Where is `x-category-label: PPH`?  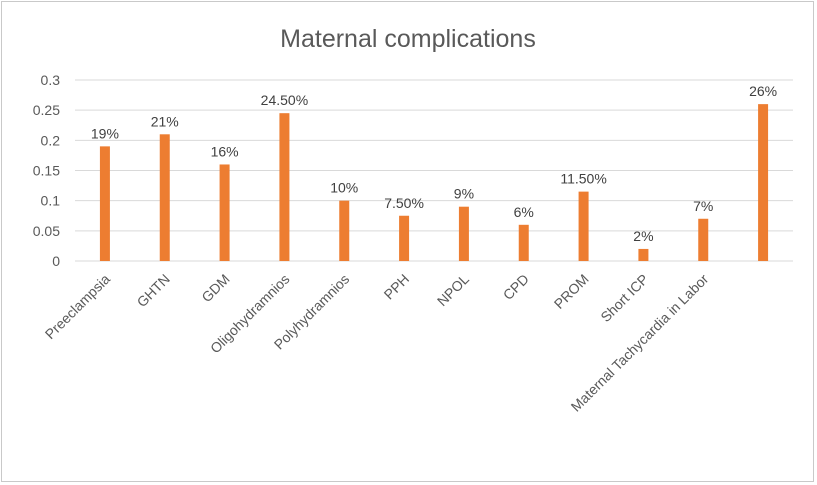 x-category-label: PPH is located at coordinates (397, 287).